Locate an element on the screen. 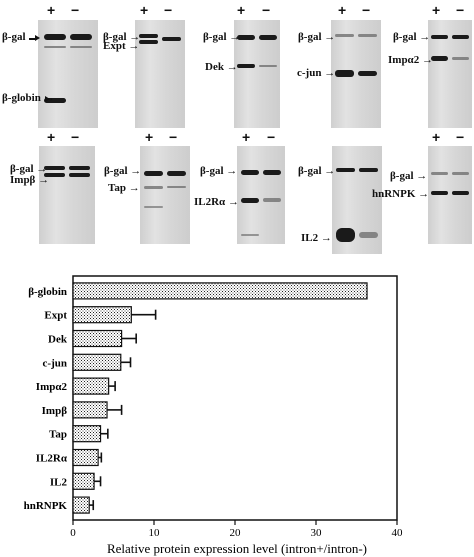 This screenshot has height=557, width=474. category-label: Impβ is located at coordinates (55, 411).